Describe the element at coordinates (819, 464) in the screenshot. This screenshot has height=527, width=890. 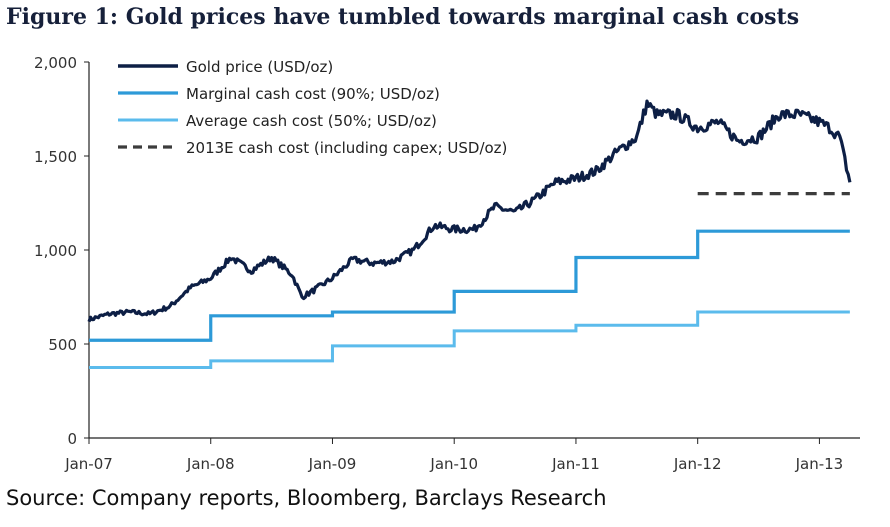
I see `x-tick-label: Jan-13` at that location.